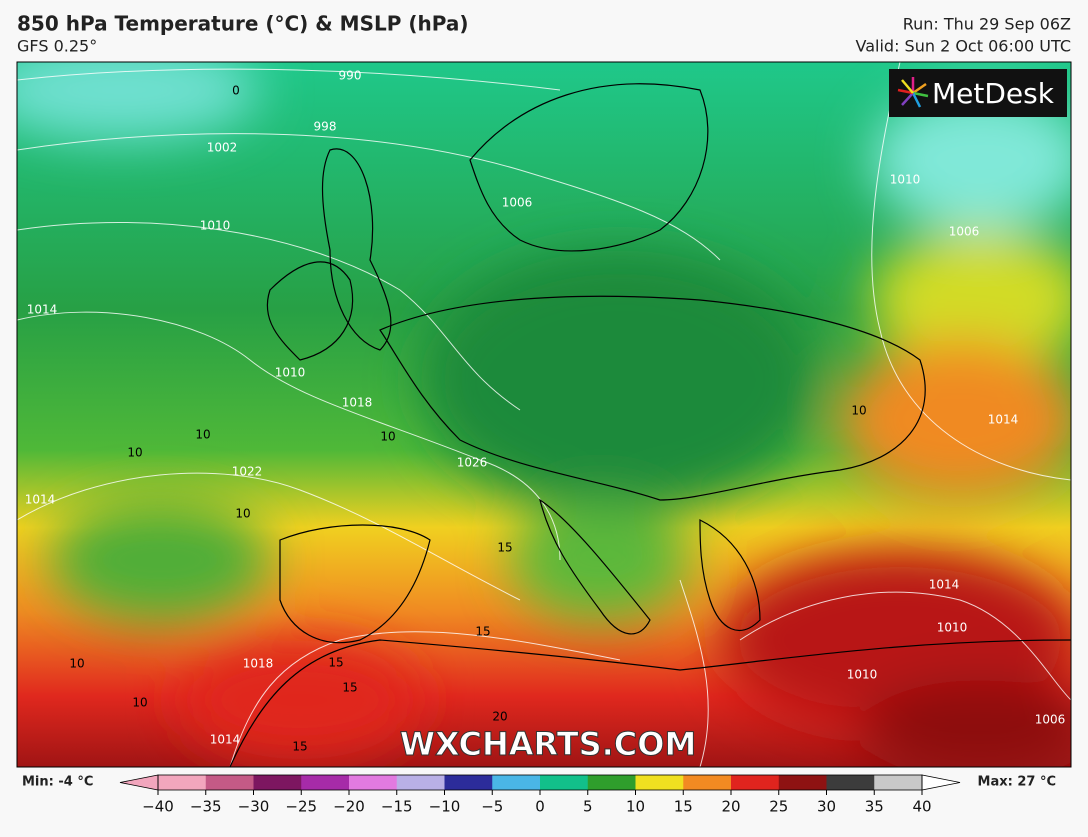 This screenshot has width=1088, height=837. Describe the element at coordinates (874, 807) in the screenshot. I see `colorbar-tick-label: 35` at that location.